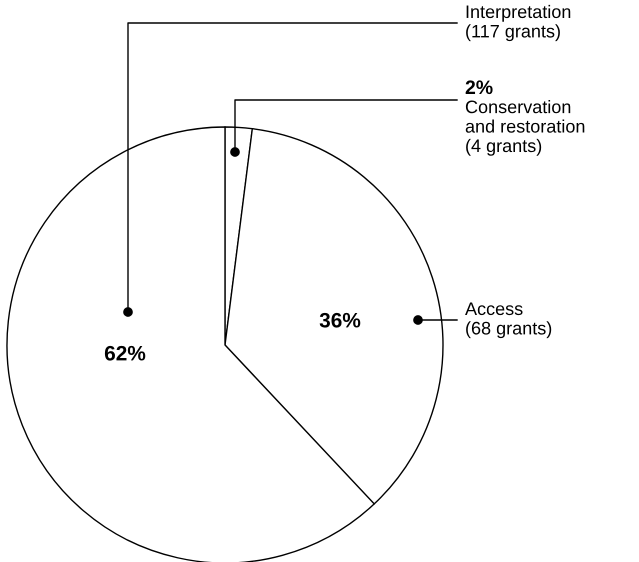  Describe the element at coordinates (508, 320) in the screenshot. I see `legend-label: Access (68 grants)` at that location.